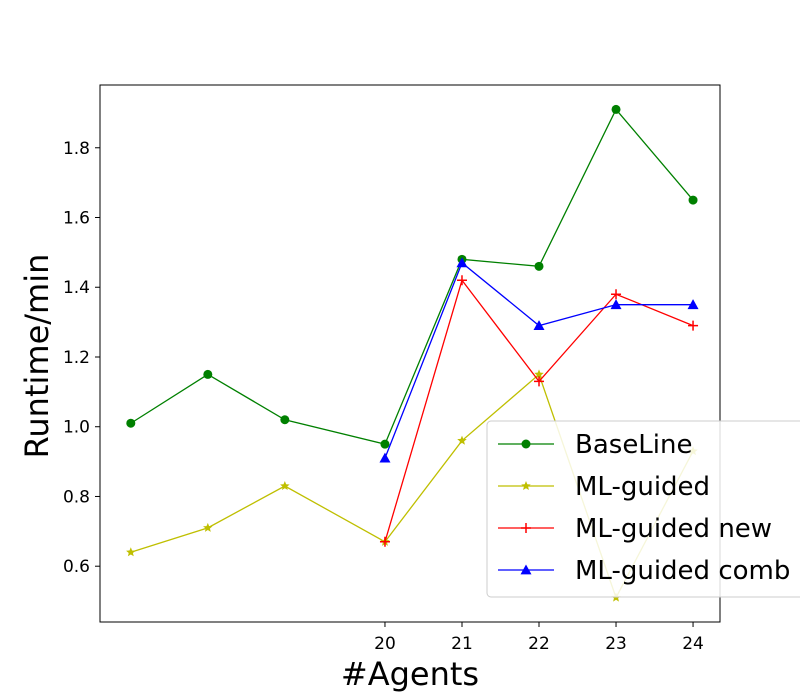 The height and width of the screenshot is (700, 800). Describe the element at coordinates (682, 571) in the screenshot. I see `legend-label: ML-guided comb` at that location.